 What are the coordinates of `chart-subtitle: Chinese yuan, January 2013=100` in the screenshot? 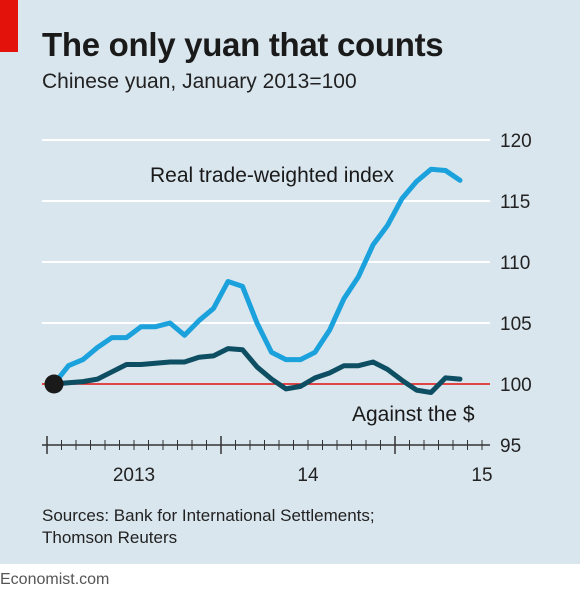 It's located at (199, 81).